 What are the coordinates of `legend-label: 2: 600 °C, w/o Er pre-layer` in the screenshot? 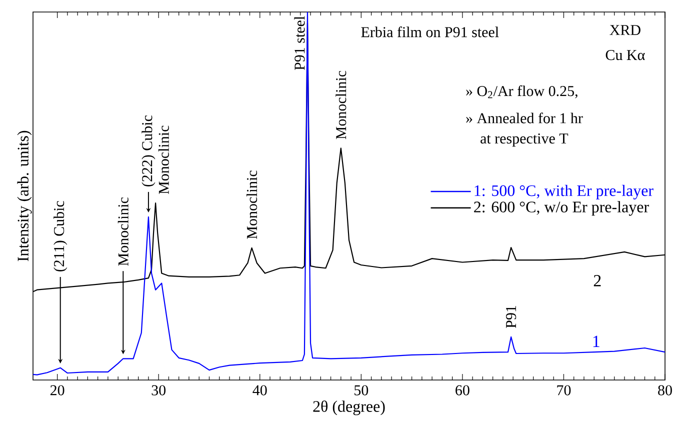 It's located at (561, 208).